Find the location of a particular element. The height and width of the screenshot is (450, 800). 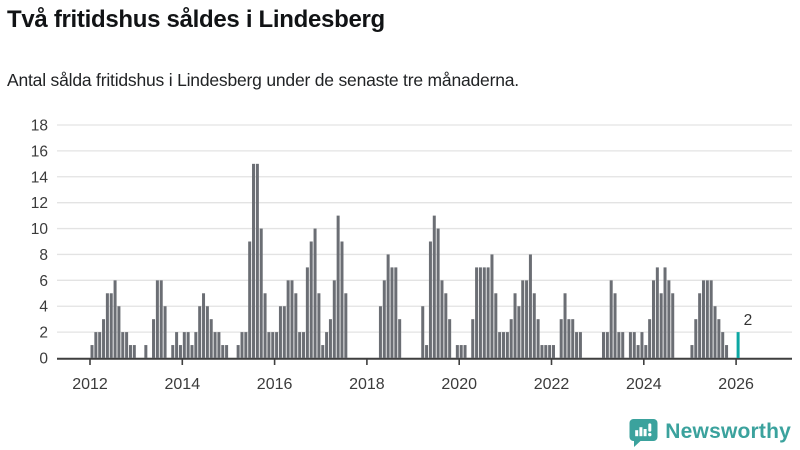

x-axis-label: 2018 is located at coordinates (367, 384).